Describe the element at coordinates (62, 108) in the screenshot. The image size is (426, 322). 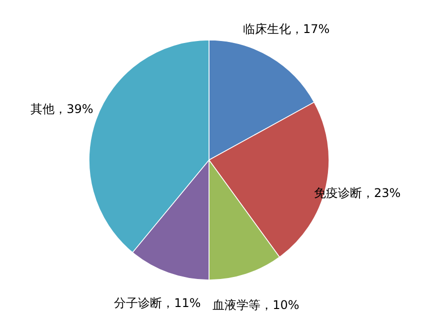
I see `slice-label: 其他，39%` at that location.